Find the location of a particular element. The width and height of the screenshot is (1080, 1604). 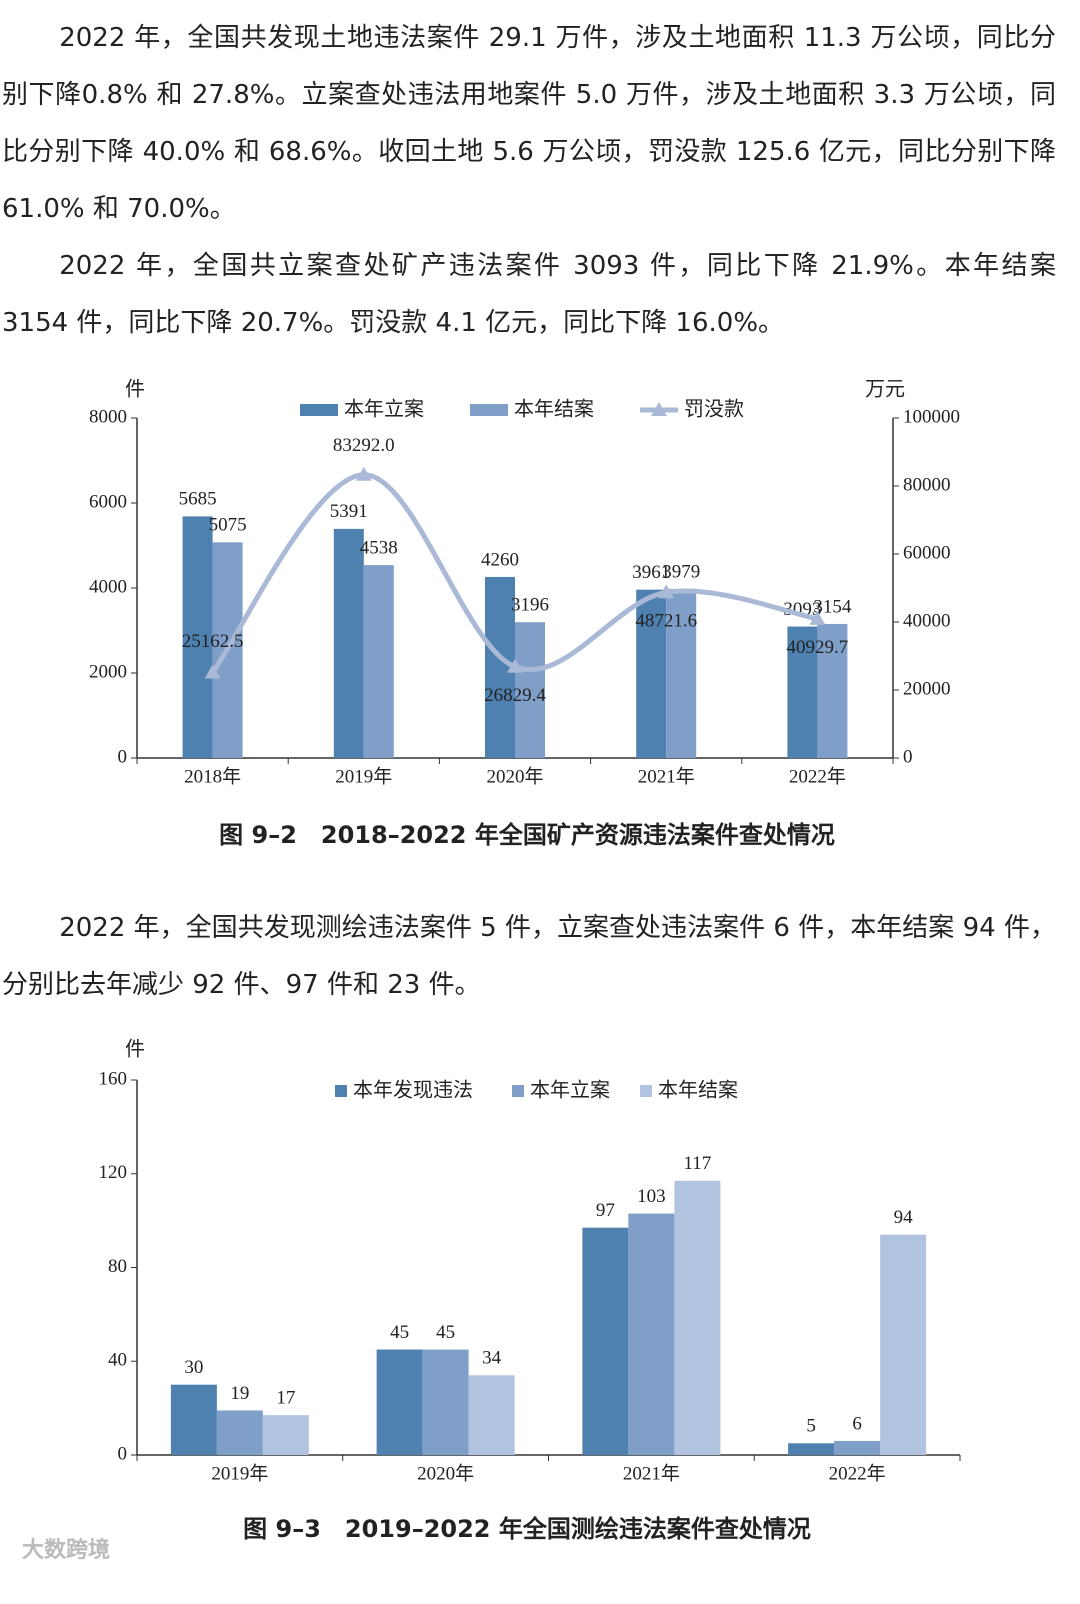

value-label: 48721.6 is located at coordinates (666, 621).